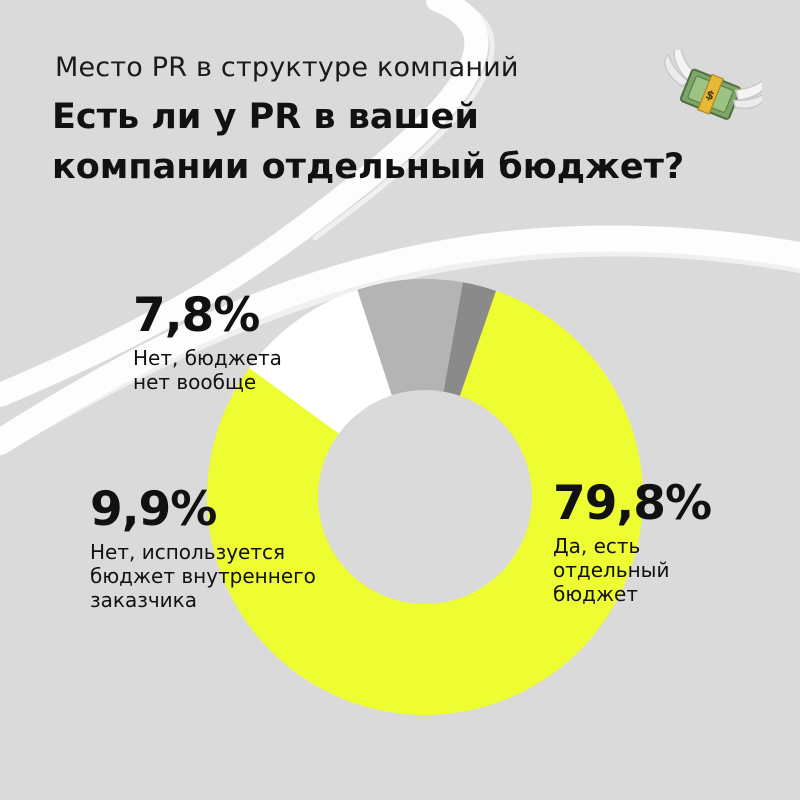 This screenshot has height=800, width=800. I want to click on slice-caption: Нет, бюджета нет вообще, so click(207, 370).